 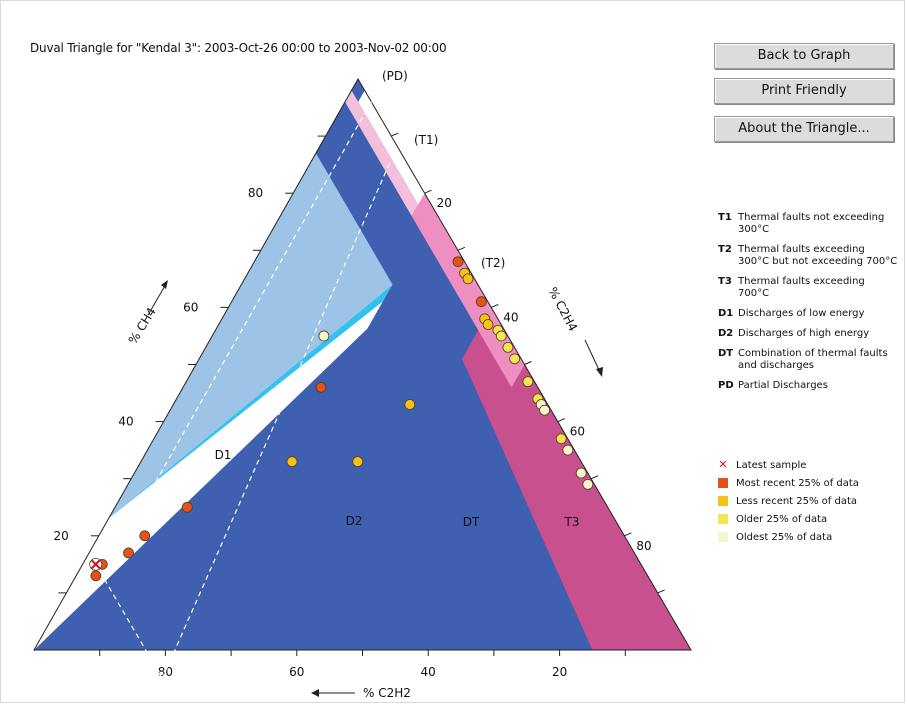 I want to click on axis-arrow-c2h4, so click(x=592, y=356).